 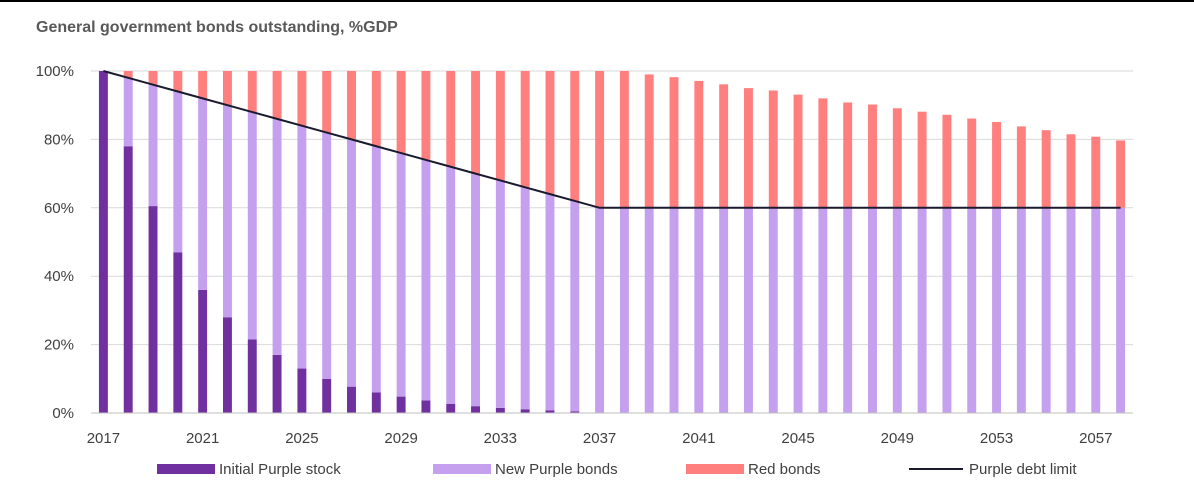 What do you see at coordinates (462, 469) in the screenshot?
I see `legend-swatch` at bounding box center [462, 469].